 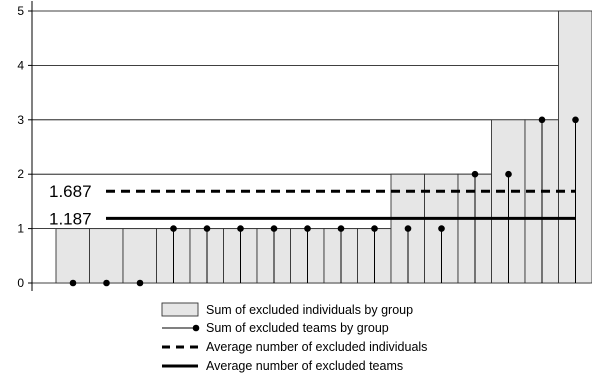 I want to click on legend-label-avg-teams: Average number of excluded teams, so click(x=304, y=366).